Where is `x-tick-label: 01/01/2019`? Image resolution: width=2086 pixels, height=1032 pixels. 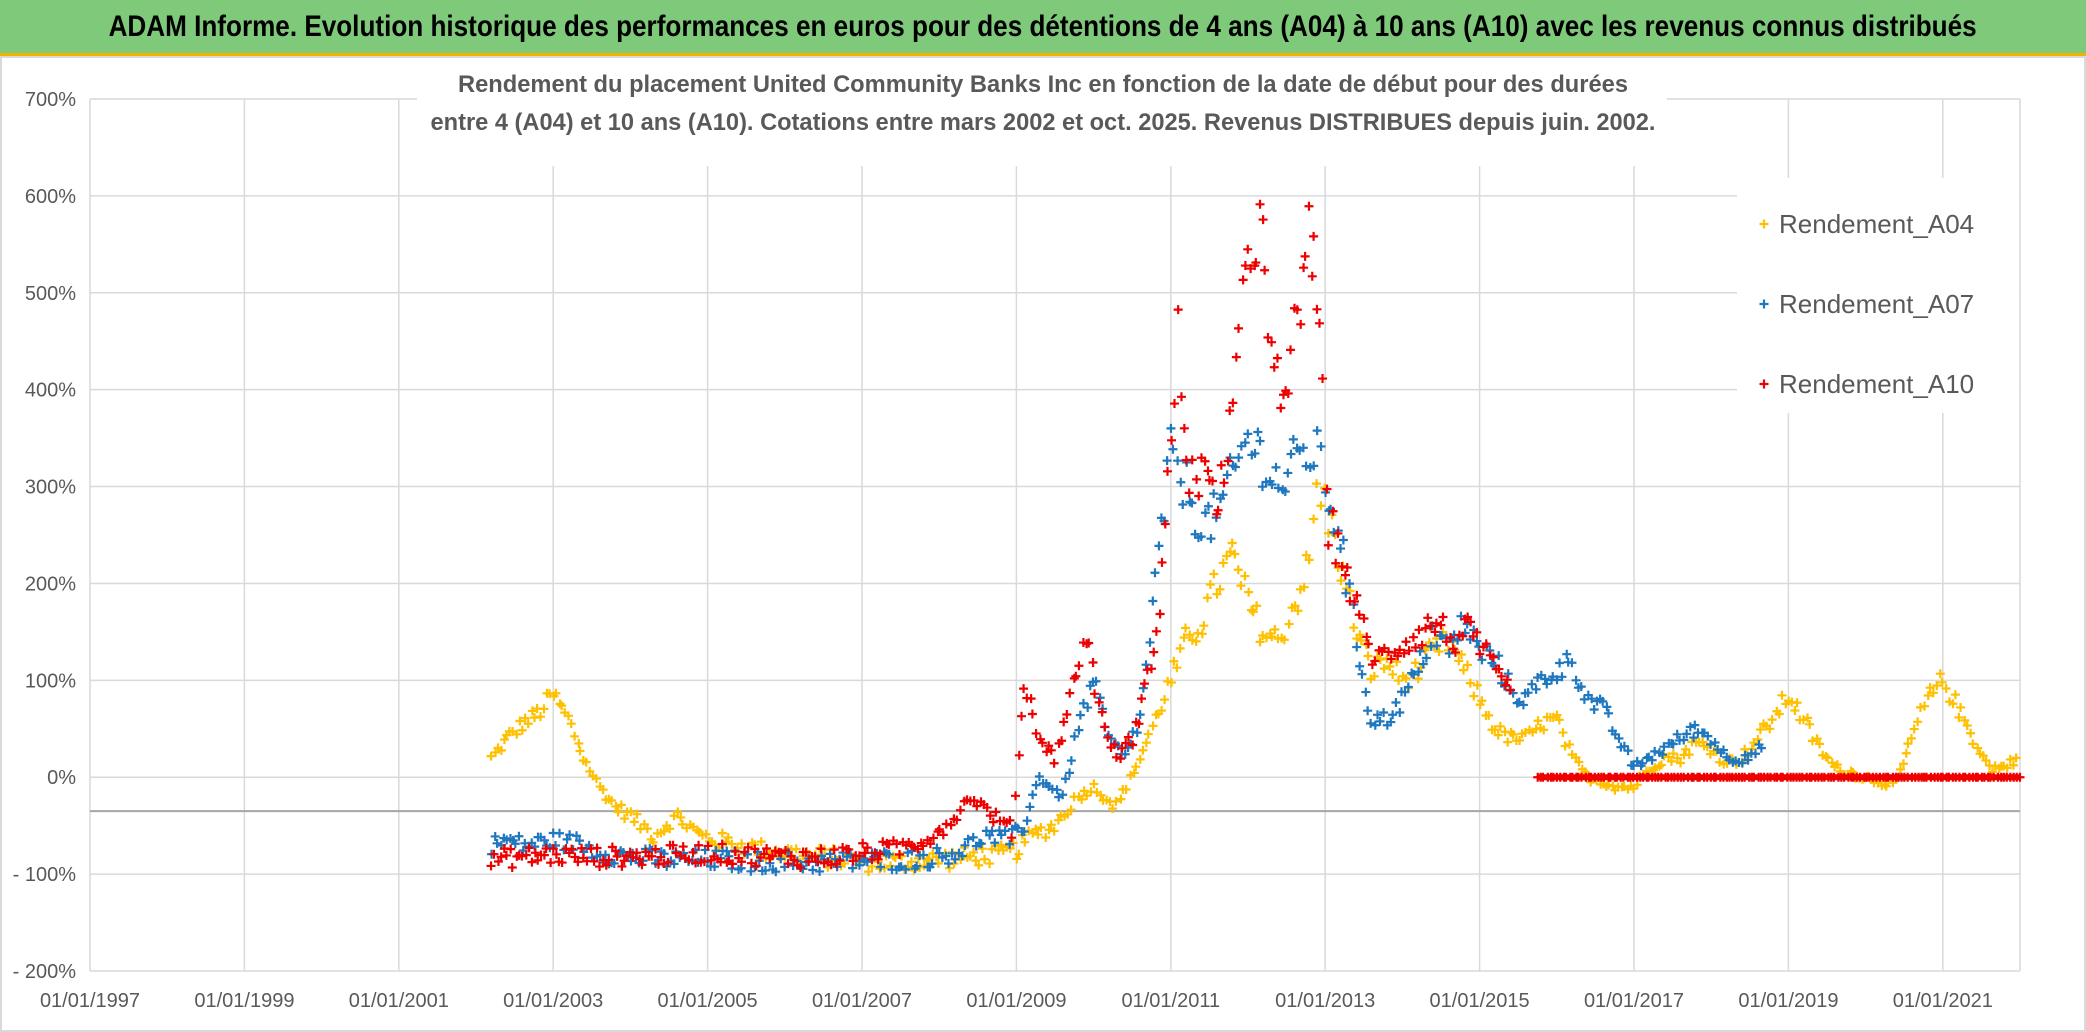 x-tick-label: 01/01/2019 is located at coordinates (1788, 1001).